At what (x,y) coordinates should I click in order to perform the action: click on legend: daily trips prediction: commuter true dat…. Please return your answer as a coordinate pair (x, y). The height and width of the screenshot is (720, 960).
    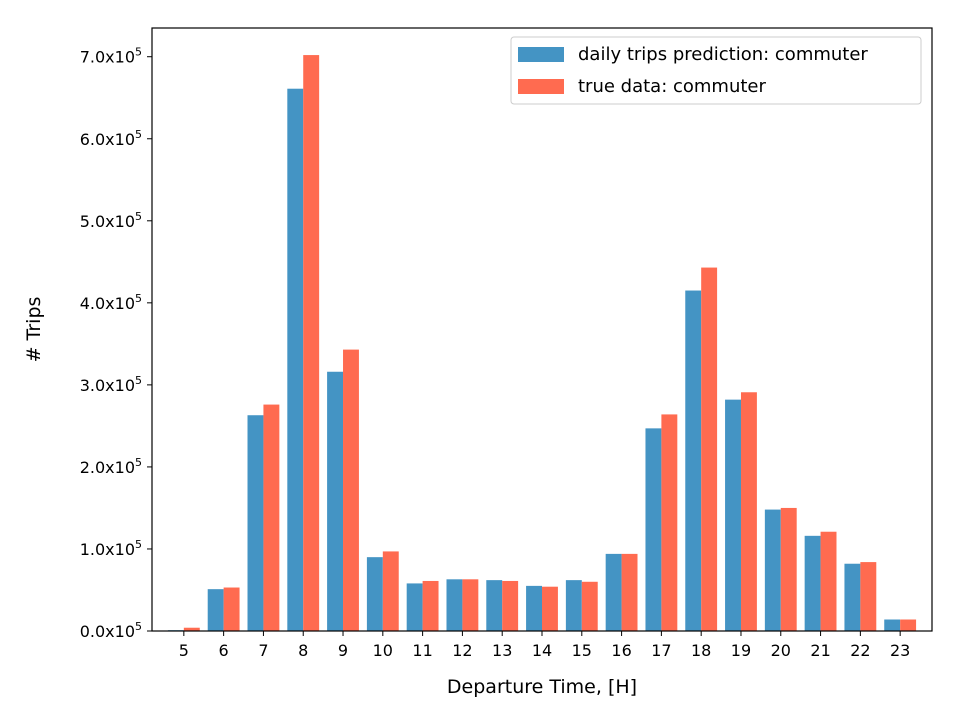
    Looking at the image, I should click on (716, 70).